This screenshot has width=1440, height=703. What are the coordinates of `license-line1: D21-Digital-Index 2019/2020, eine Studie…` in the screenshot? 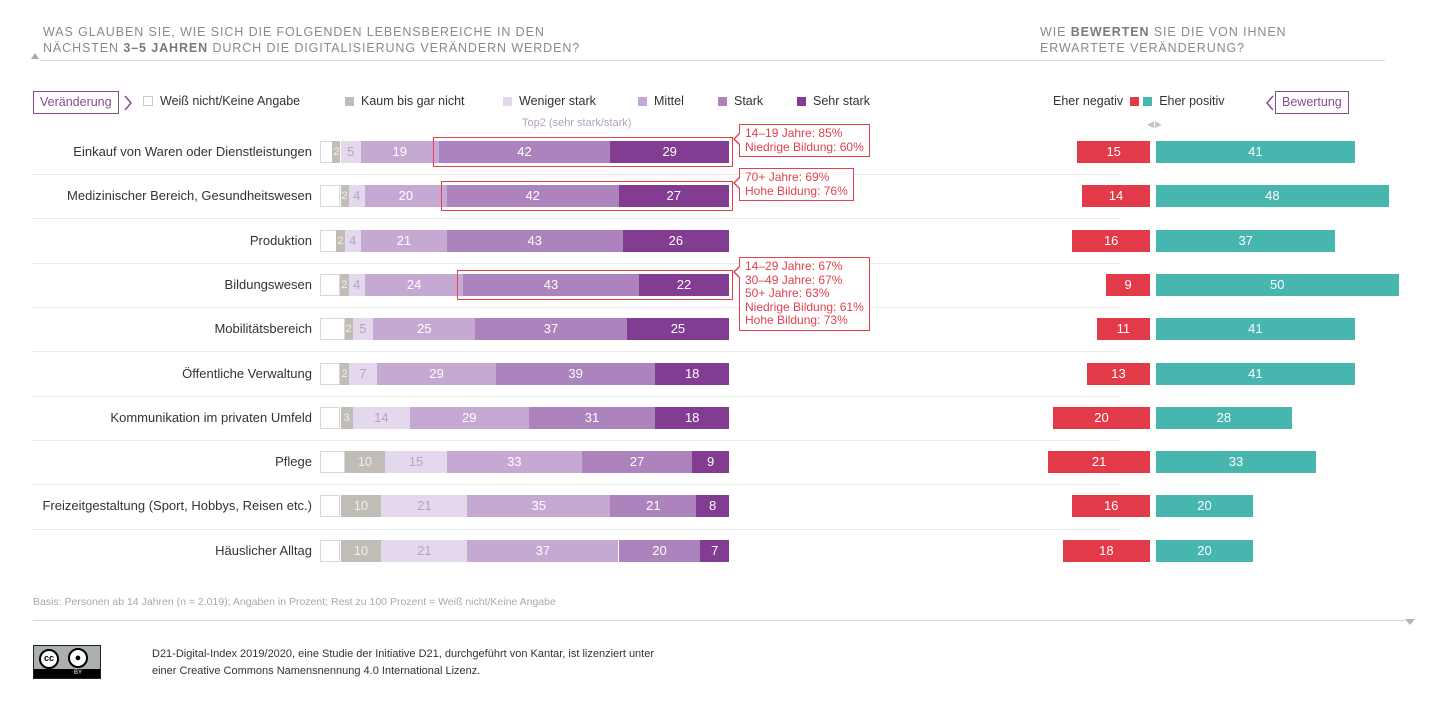 It's located at (403, 654).